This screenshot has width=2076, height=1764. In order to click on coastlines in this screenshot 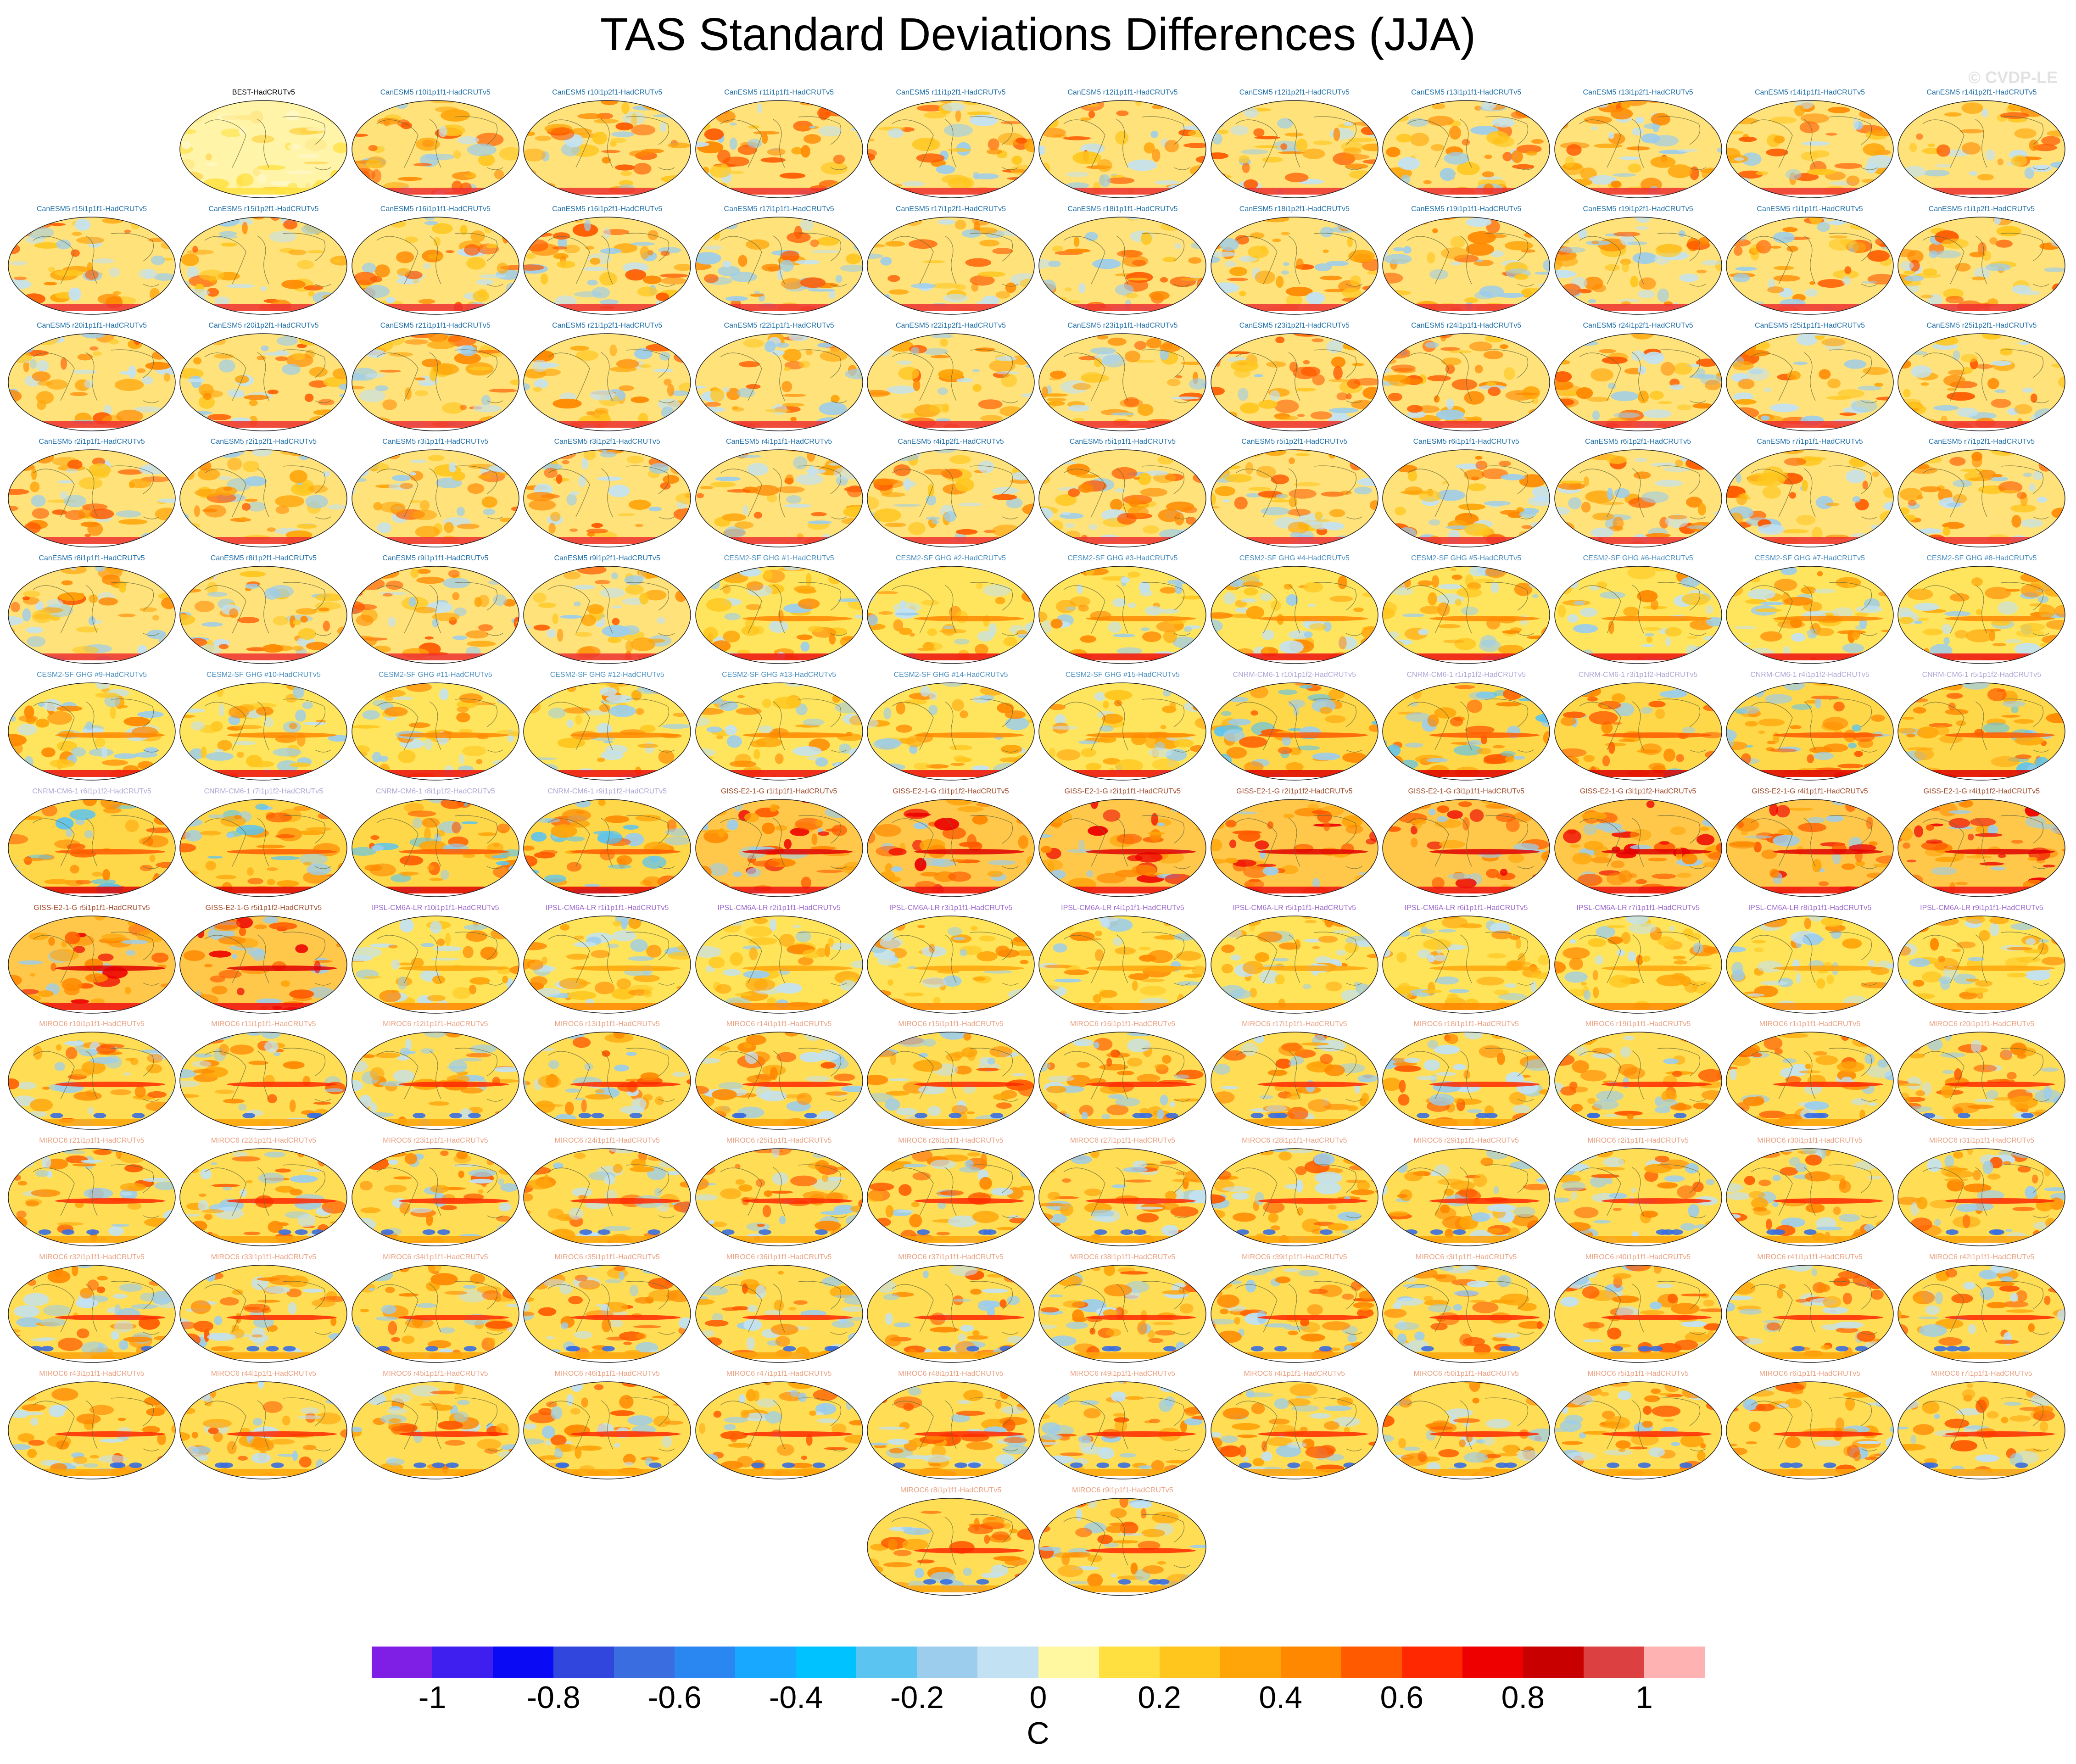, I will do `click(1642, 492)`.